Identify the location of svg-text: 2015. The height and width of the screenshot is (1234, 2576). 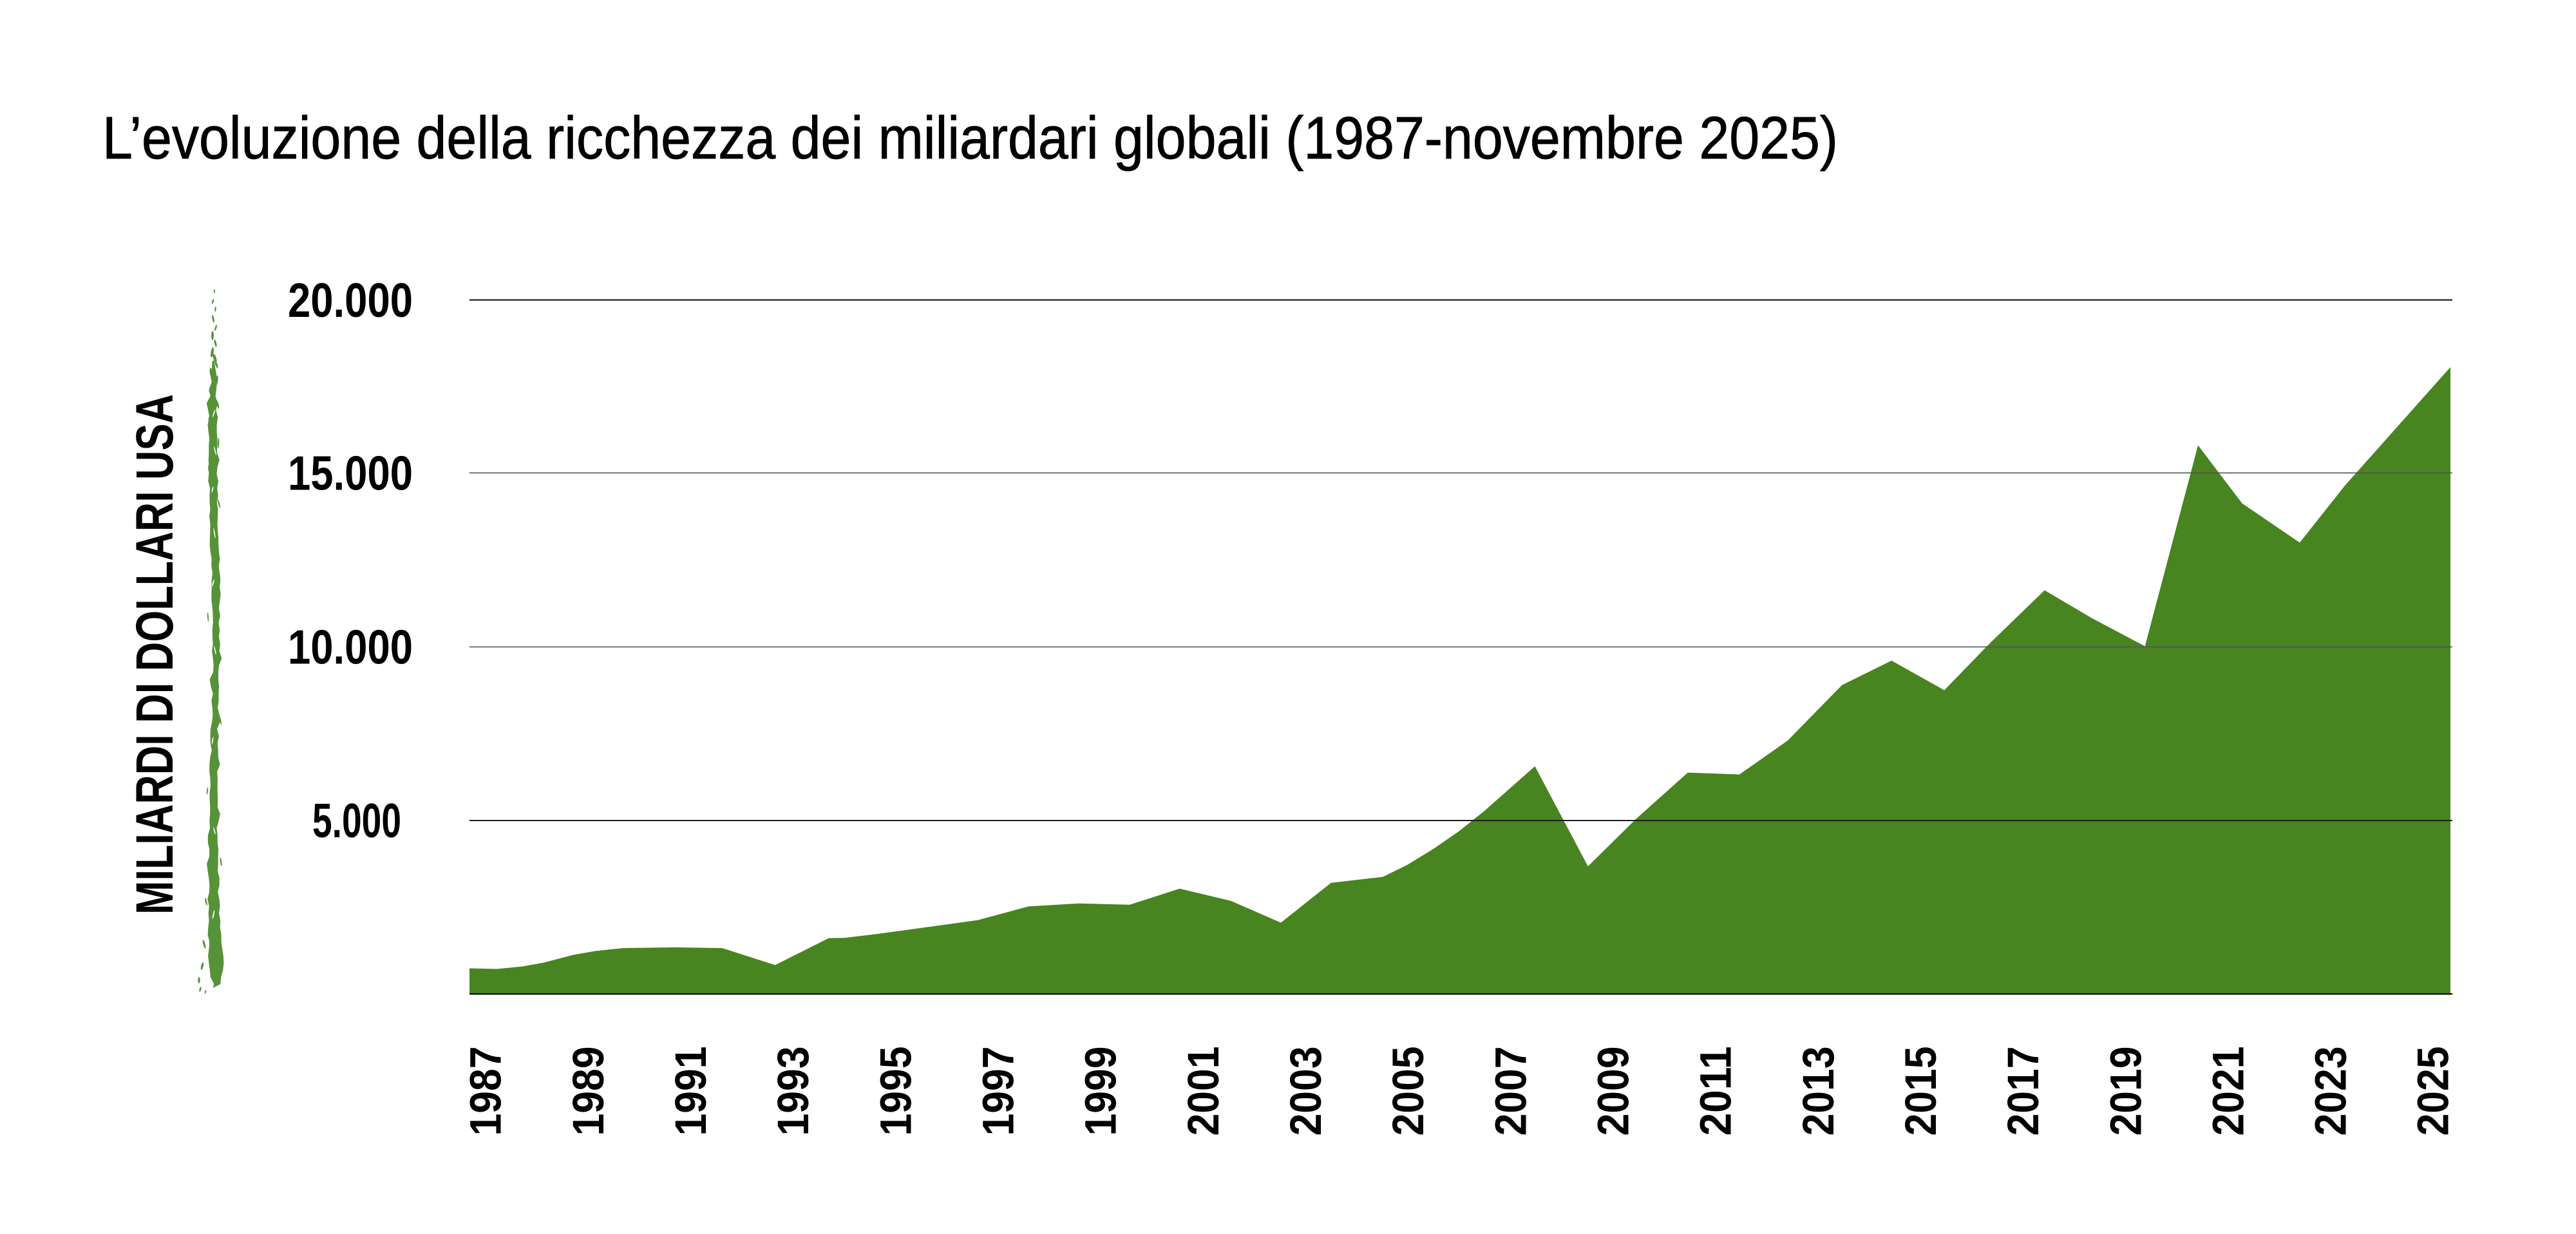
(1921, 1091).